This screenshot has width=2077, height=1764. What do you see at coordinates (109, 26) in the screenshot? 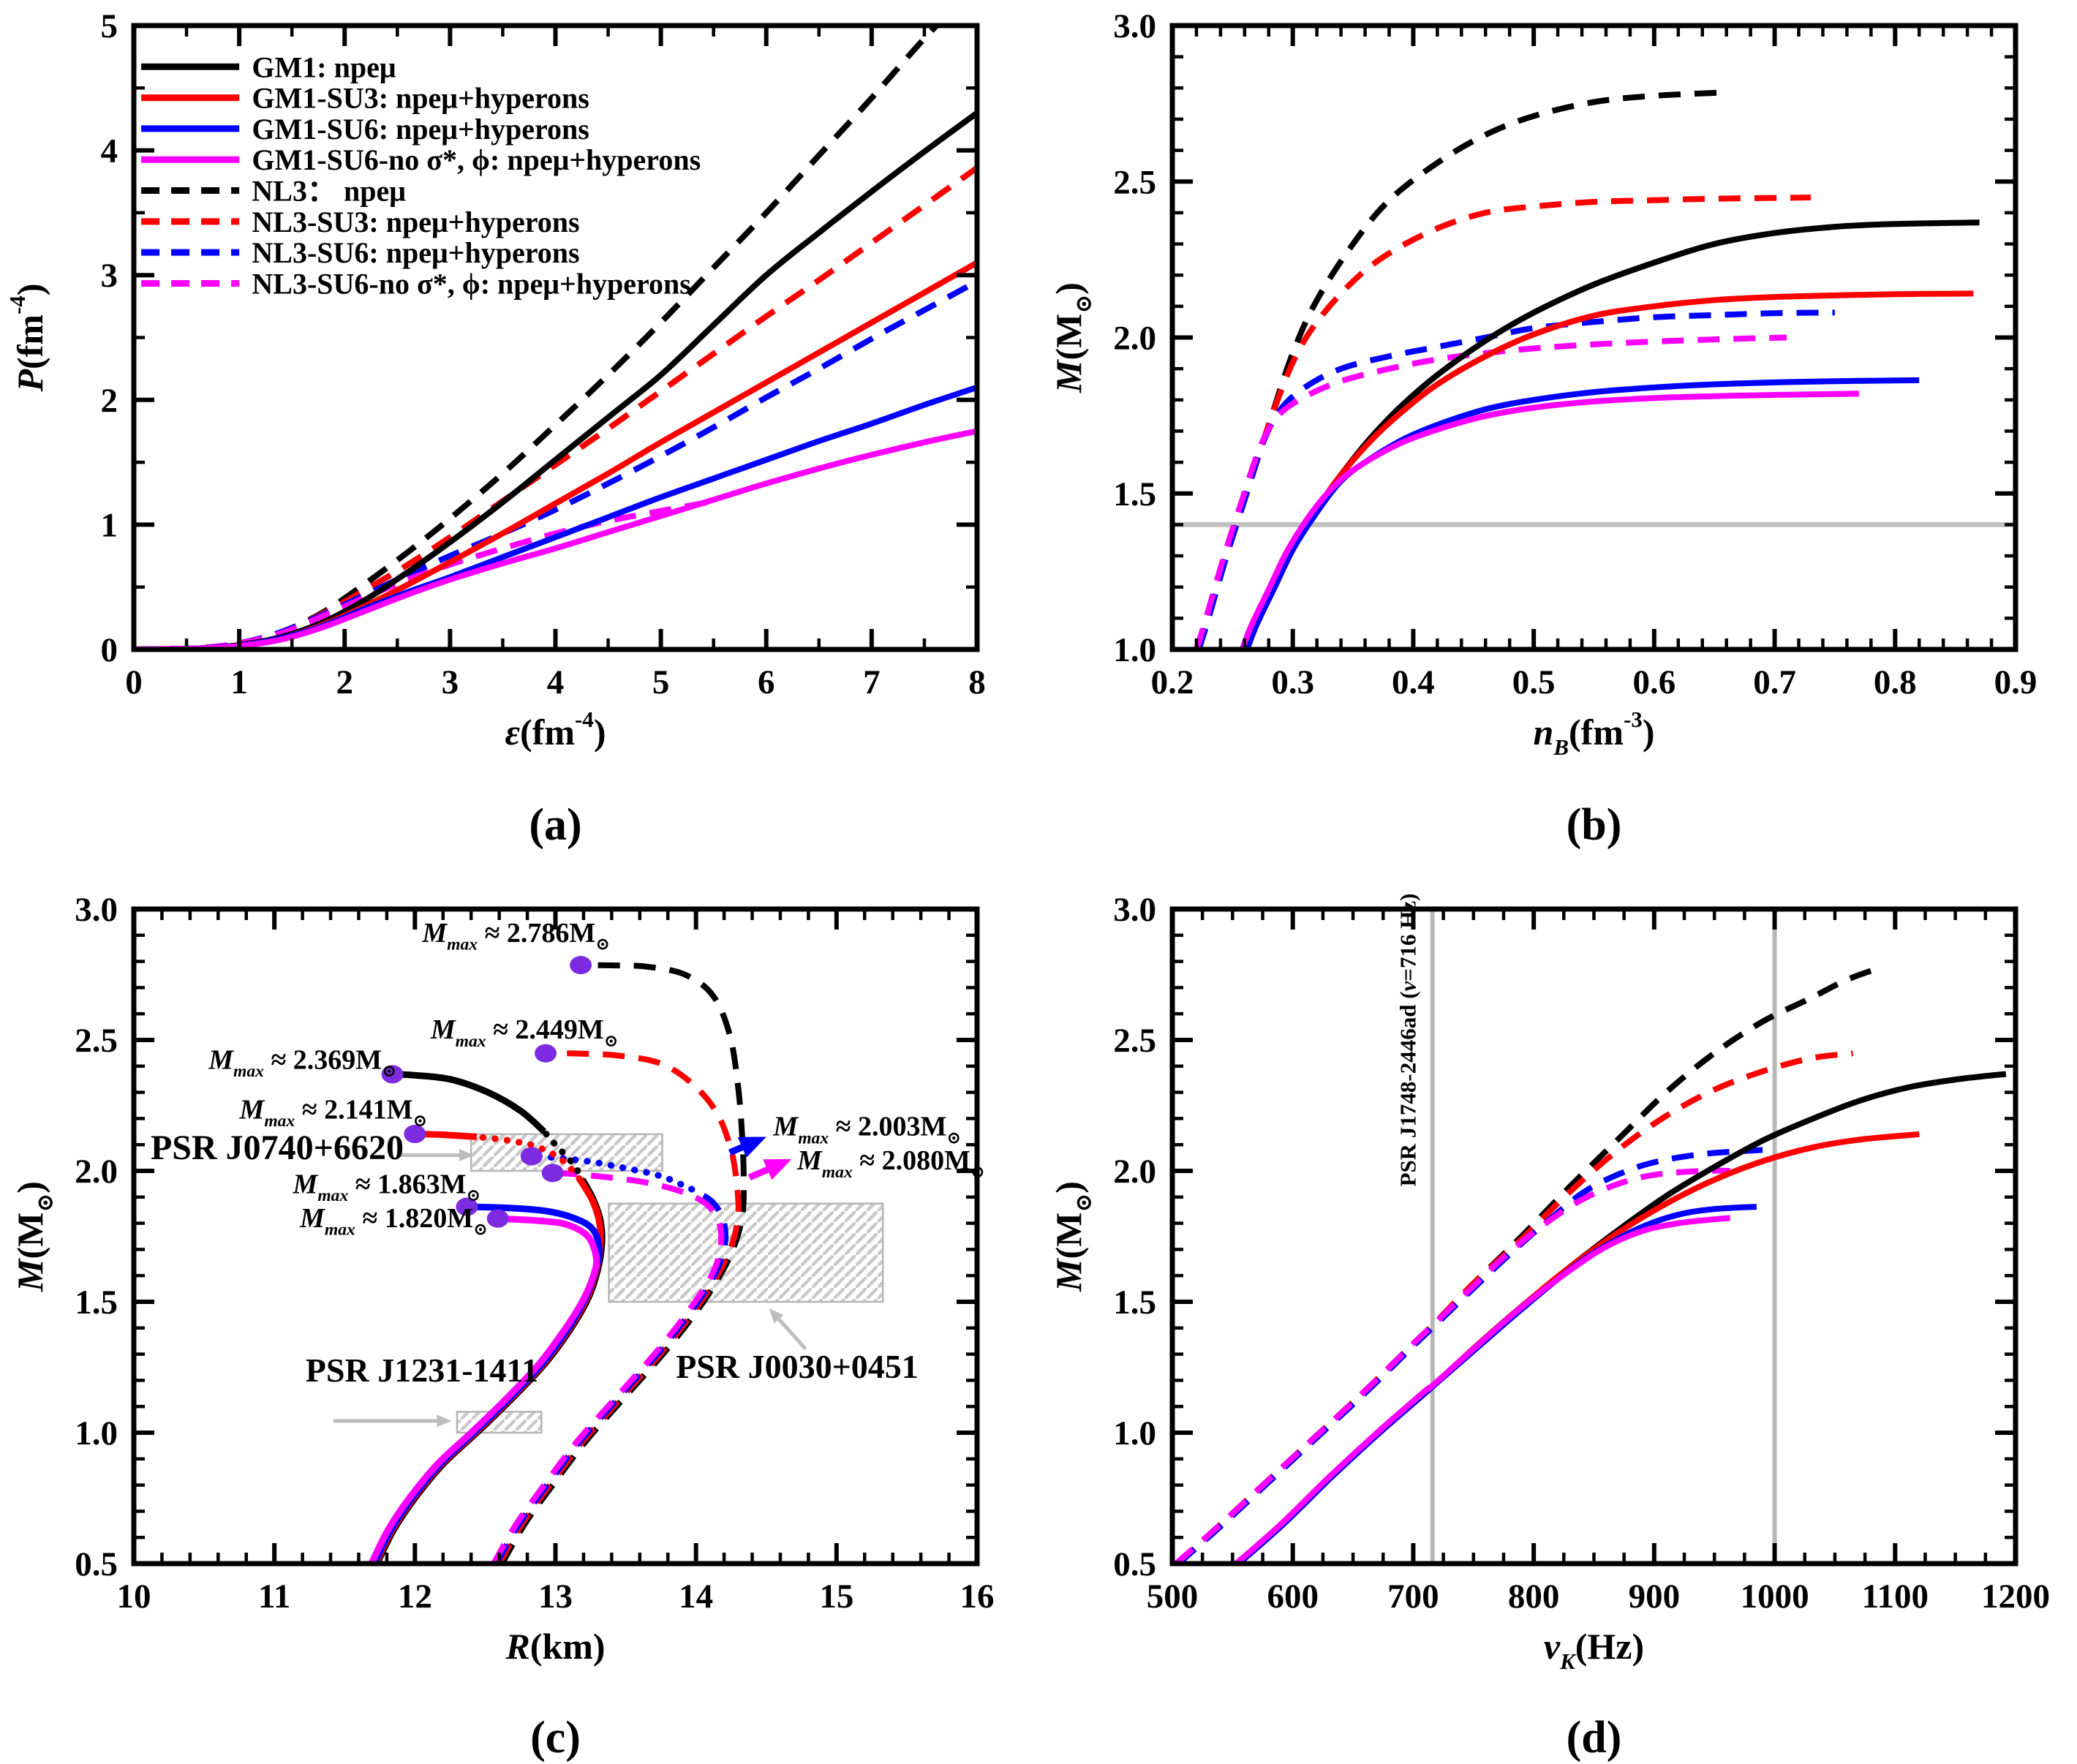
I see `y-tick-label: 5` at bounding box center [109, 26].